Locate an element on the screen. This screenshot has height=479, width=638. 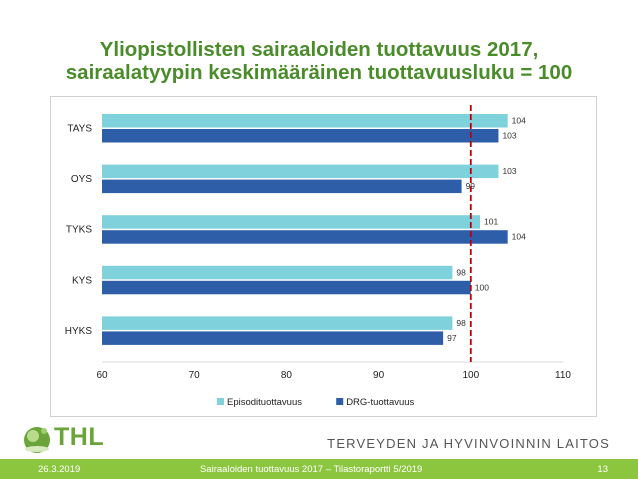
data-label-tyks-episodituottavuus: 101 is located at coordinates (491, 222).